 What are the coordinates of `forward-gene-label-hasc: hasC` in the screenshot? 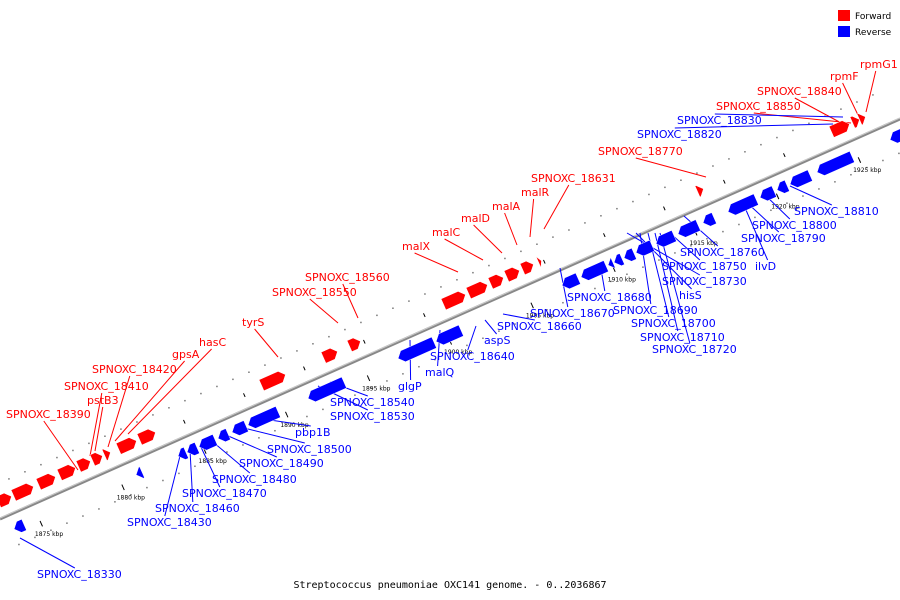 It's located at (212, 342).